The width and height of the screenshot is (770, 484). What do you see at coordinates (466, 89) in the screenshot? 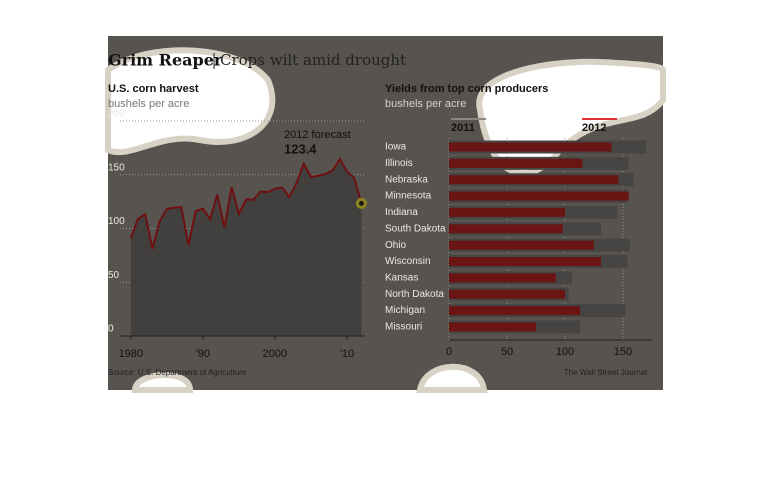
I see `chart-title: Yields from top corn producers` at bounding box center [466, 89].